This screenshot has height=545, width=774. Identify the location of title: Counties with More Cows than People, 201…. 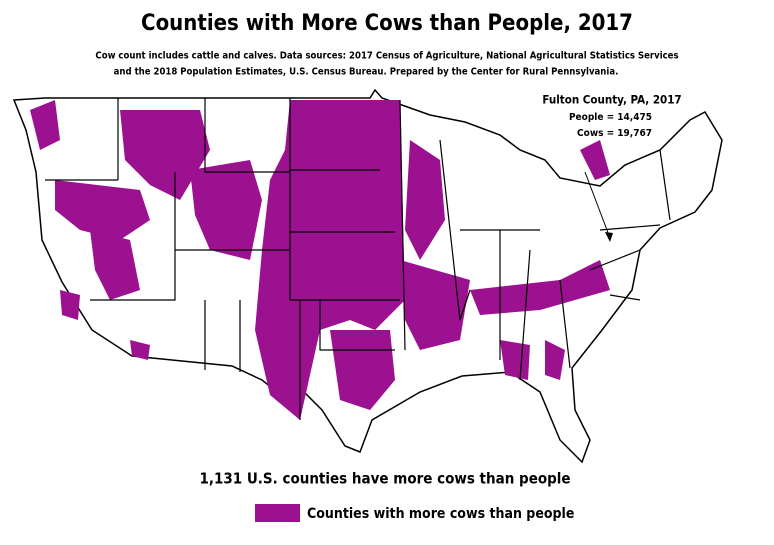
(387, 23).